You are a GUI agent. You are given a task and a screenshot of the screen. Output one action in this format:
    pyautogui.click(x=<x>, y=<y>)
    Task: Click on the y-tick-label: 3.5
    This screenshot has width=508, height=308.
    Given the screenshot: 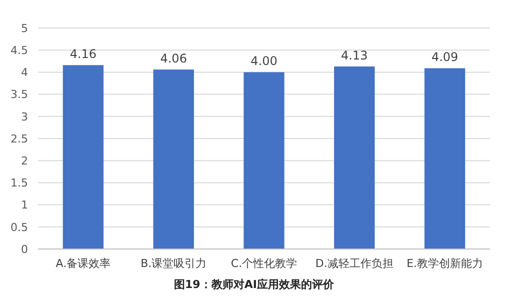 What is the action you would take?
    pyautogui.click(x=19, y=95)
    